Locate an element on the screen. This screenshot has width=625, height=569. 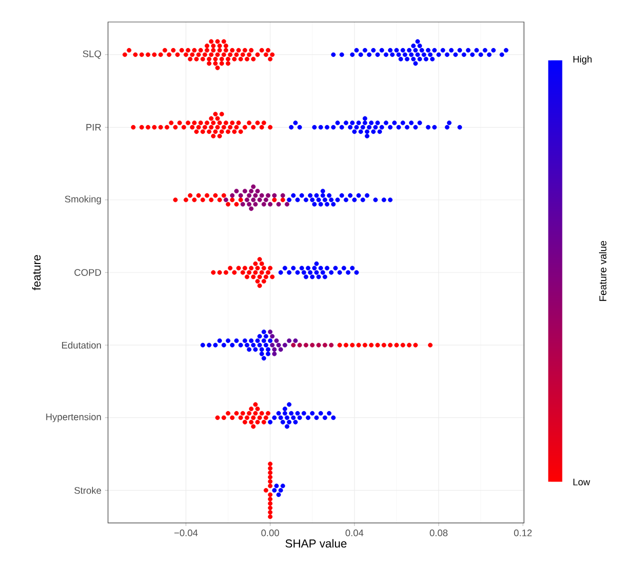
y-tick-label: PIR is located at coordinates (94, 127).